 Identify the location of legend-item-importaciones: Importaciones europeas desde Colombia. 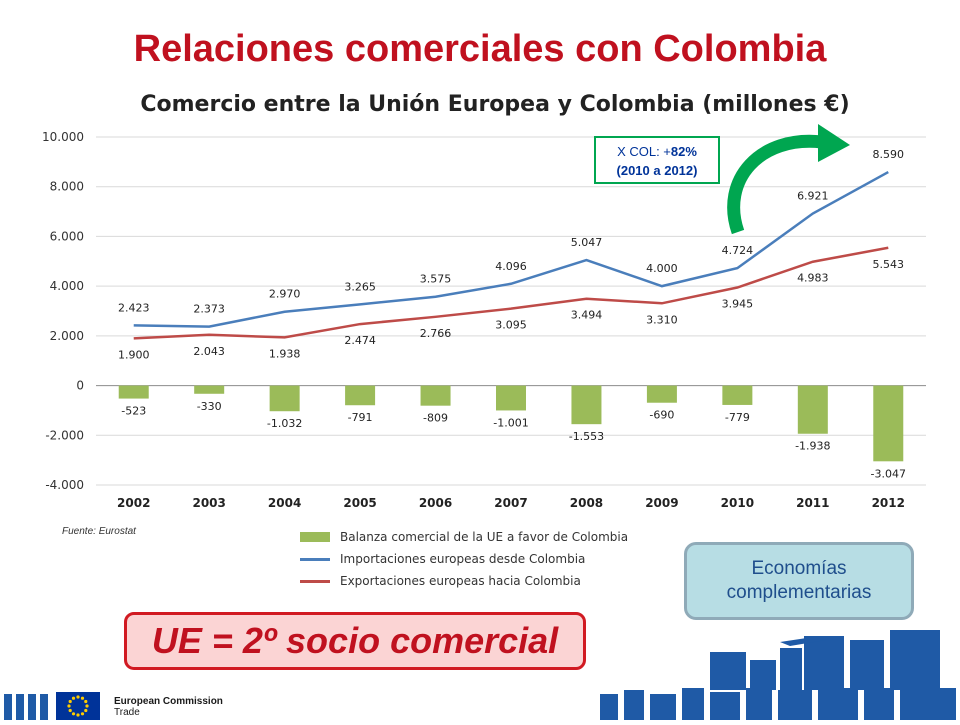
(464, 559).